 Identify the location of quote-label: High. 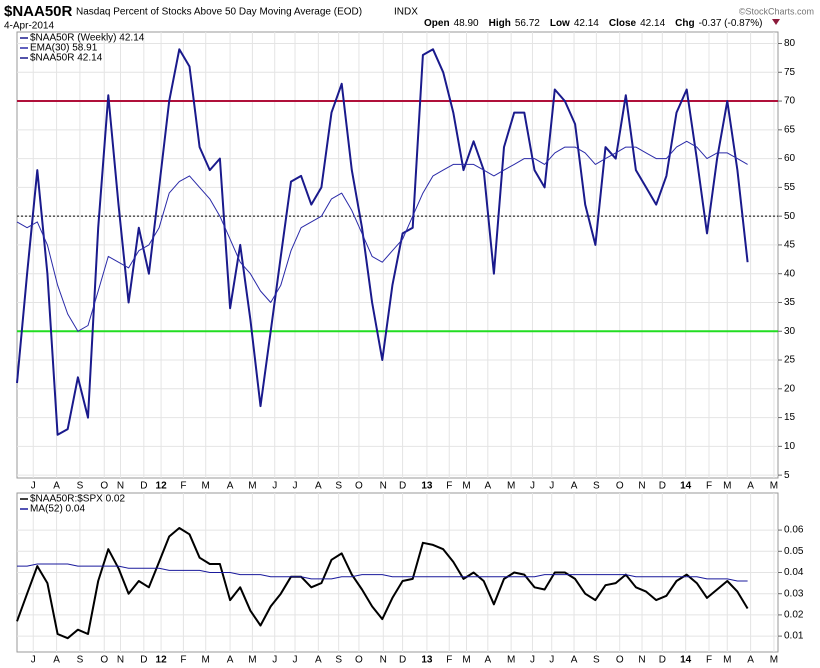
(500, 23).